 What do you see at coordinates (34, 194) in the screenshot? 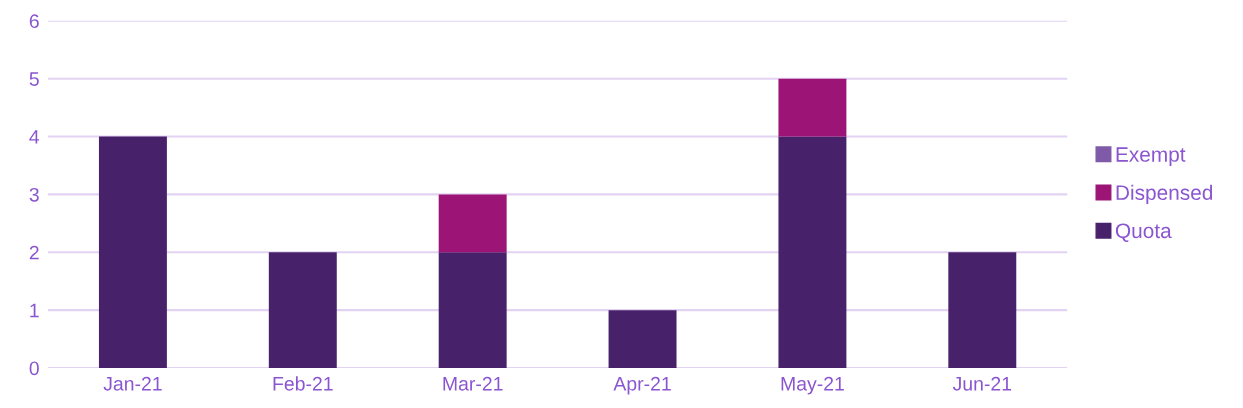
I see `y-tick-label: 3` at bounding box center [34, 194].